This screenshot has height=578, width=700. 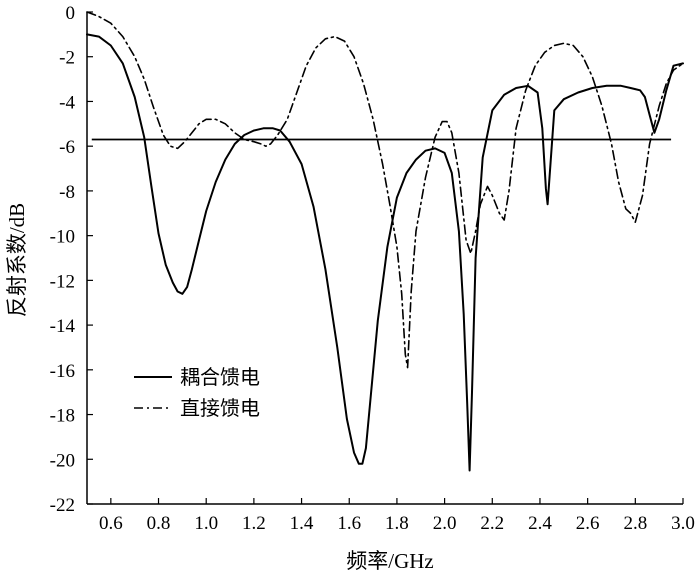 I want to click on y-tick-label: 0, so click(x=71, y=13).